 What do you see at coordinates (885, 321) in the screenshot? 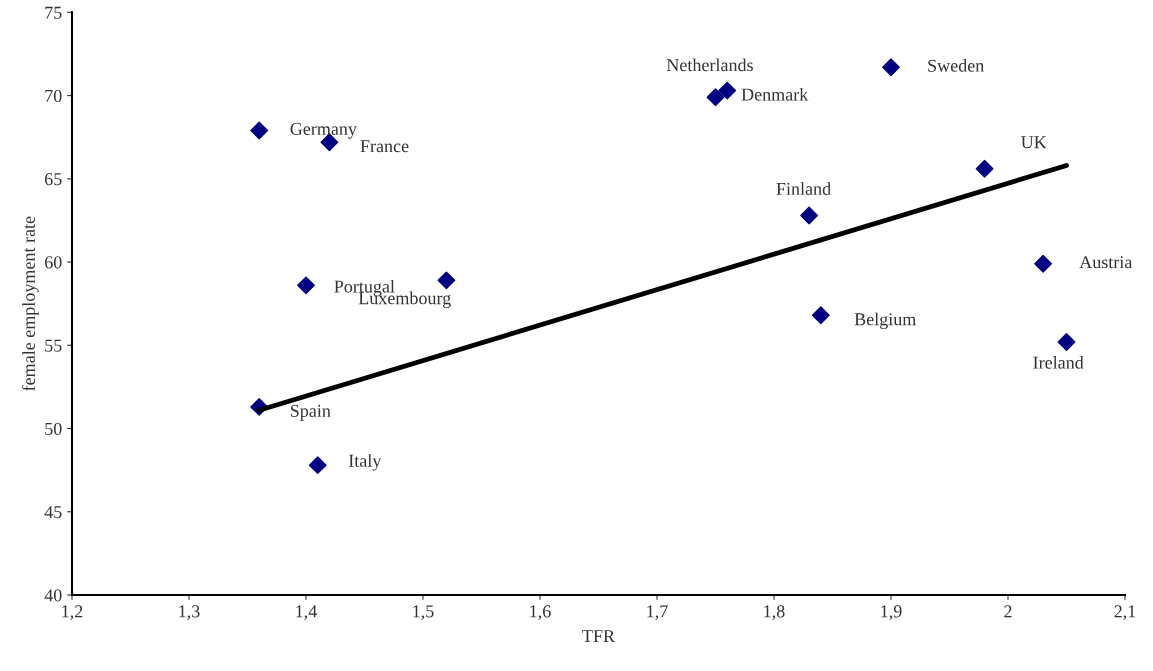
I see `annotation: Belgium` at bounding box center [885, 321].